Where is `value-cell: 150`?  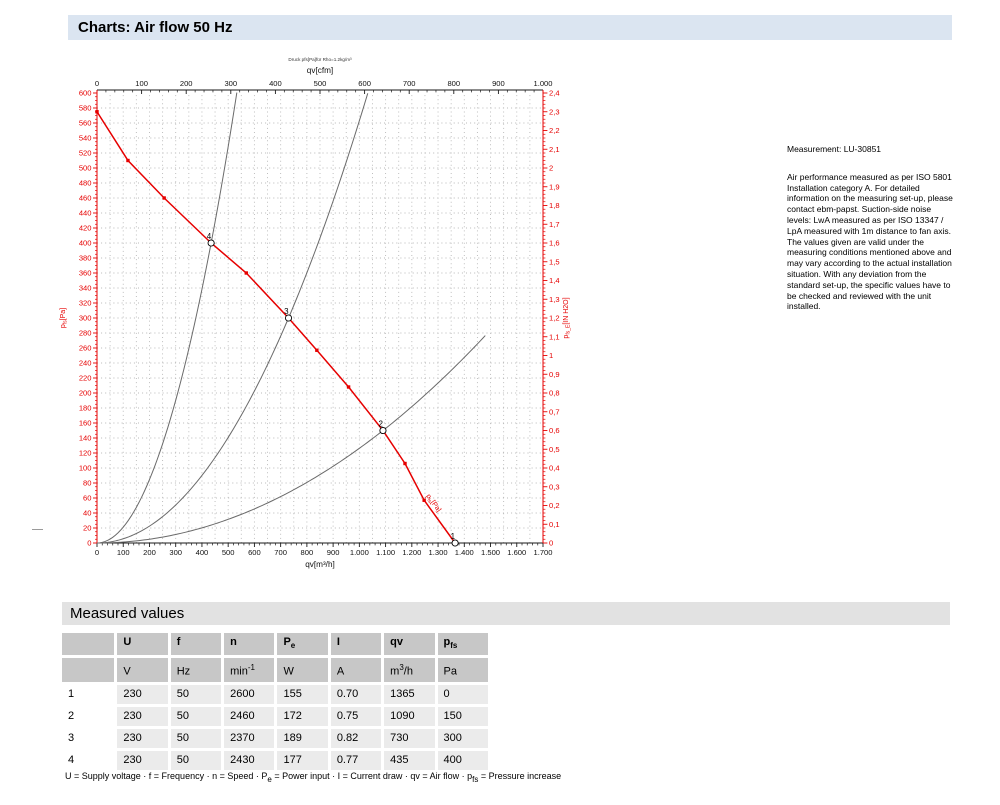
value-cell: 150 is located at coordinates (462, 716).